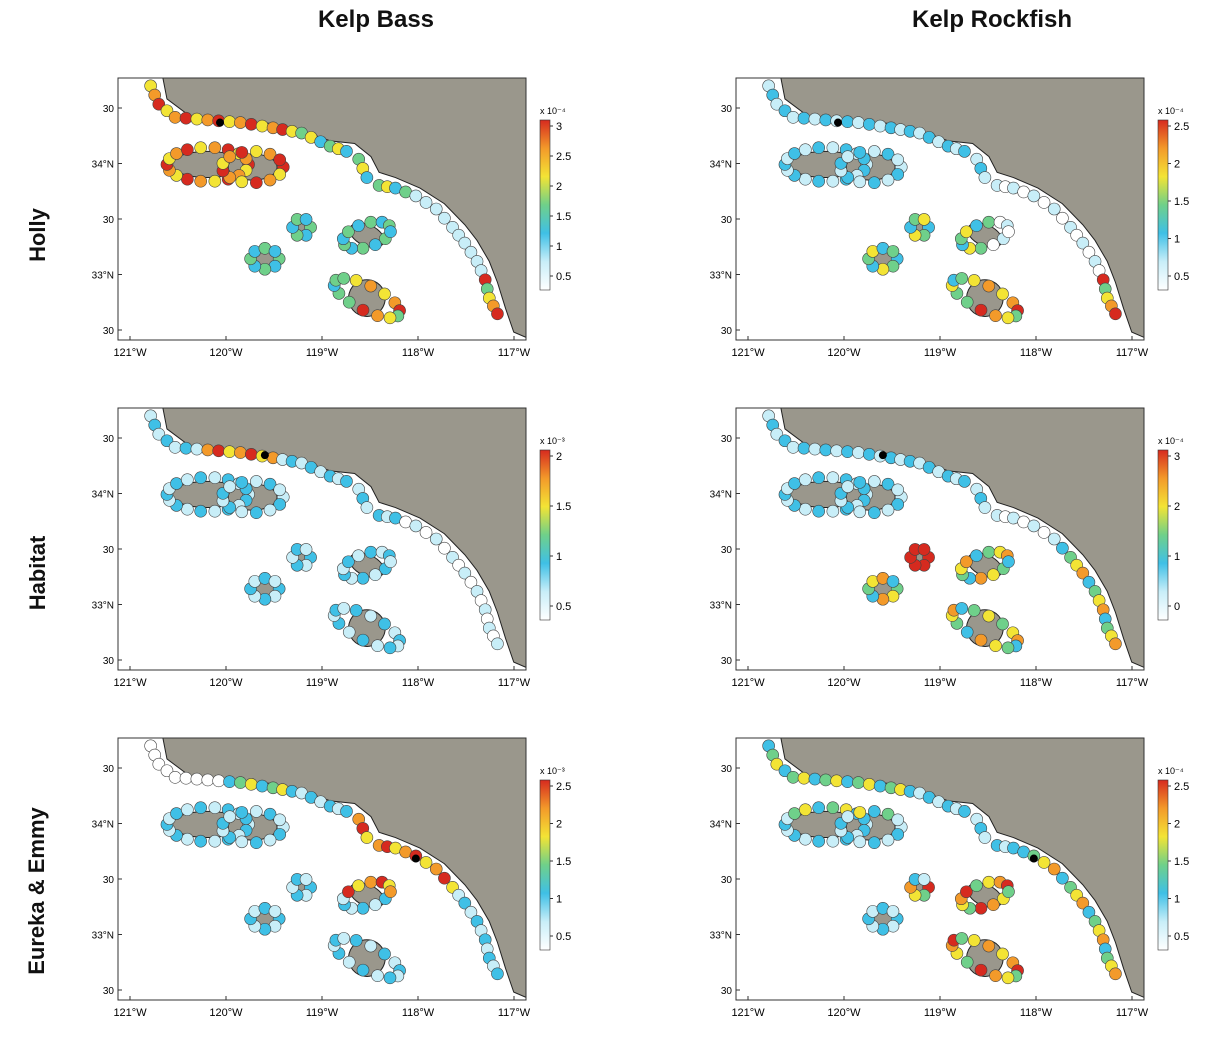  What do you see at coordinates (940, 1013) in the screenshot?
I see `lon-tick-label: 119°W` at bounding box center [940, 1013].